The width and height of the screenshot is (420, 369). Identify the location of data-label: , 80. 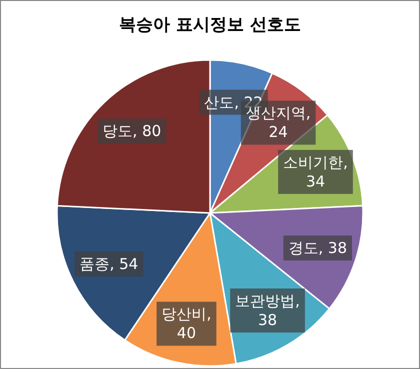
(147, 131).